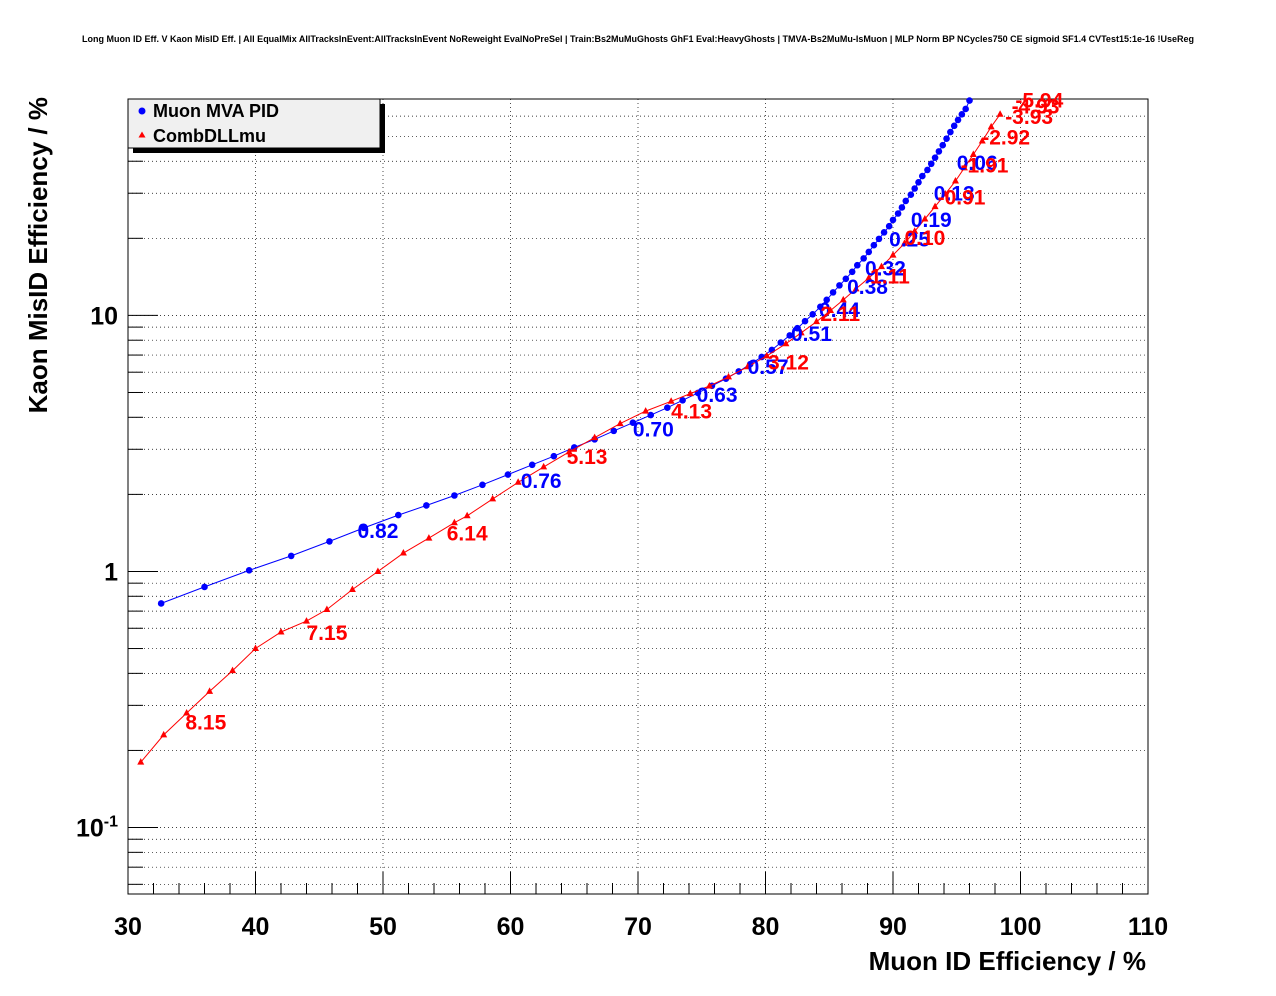 This screenshot has width=1276, height=996. I want to click on data-label: 0.63, so click(717, 395).